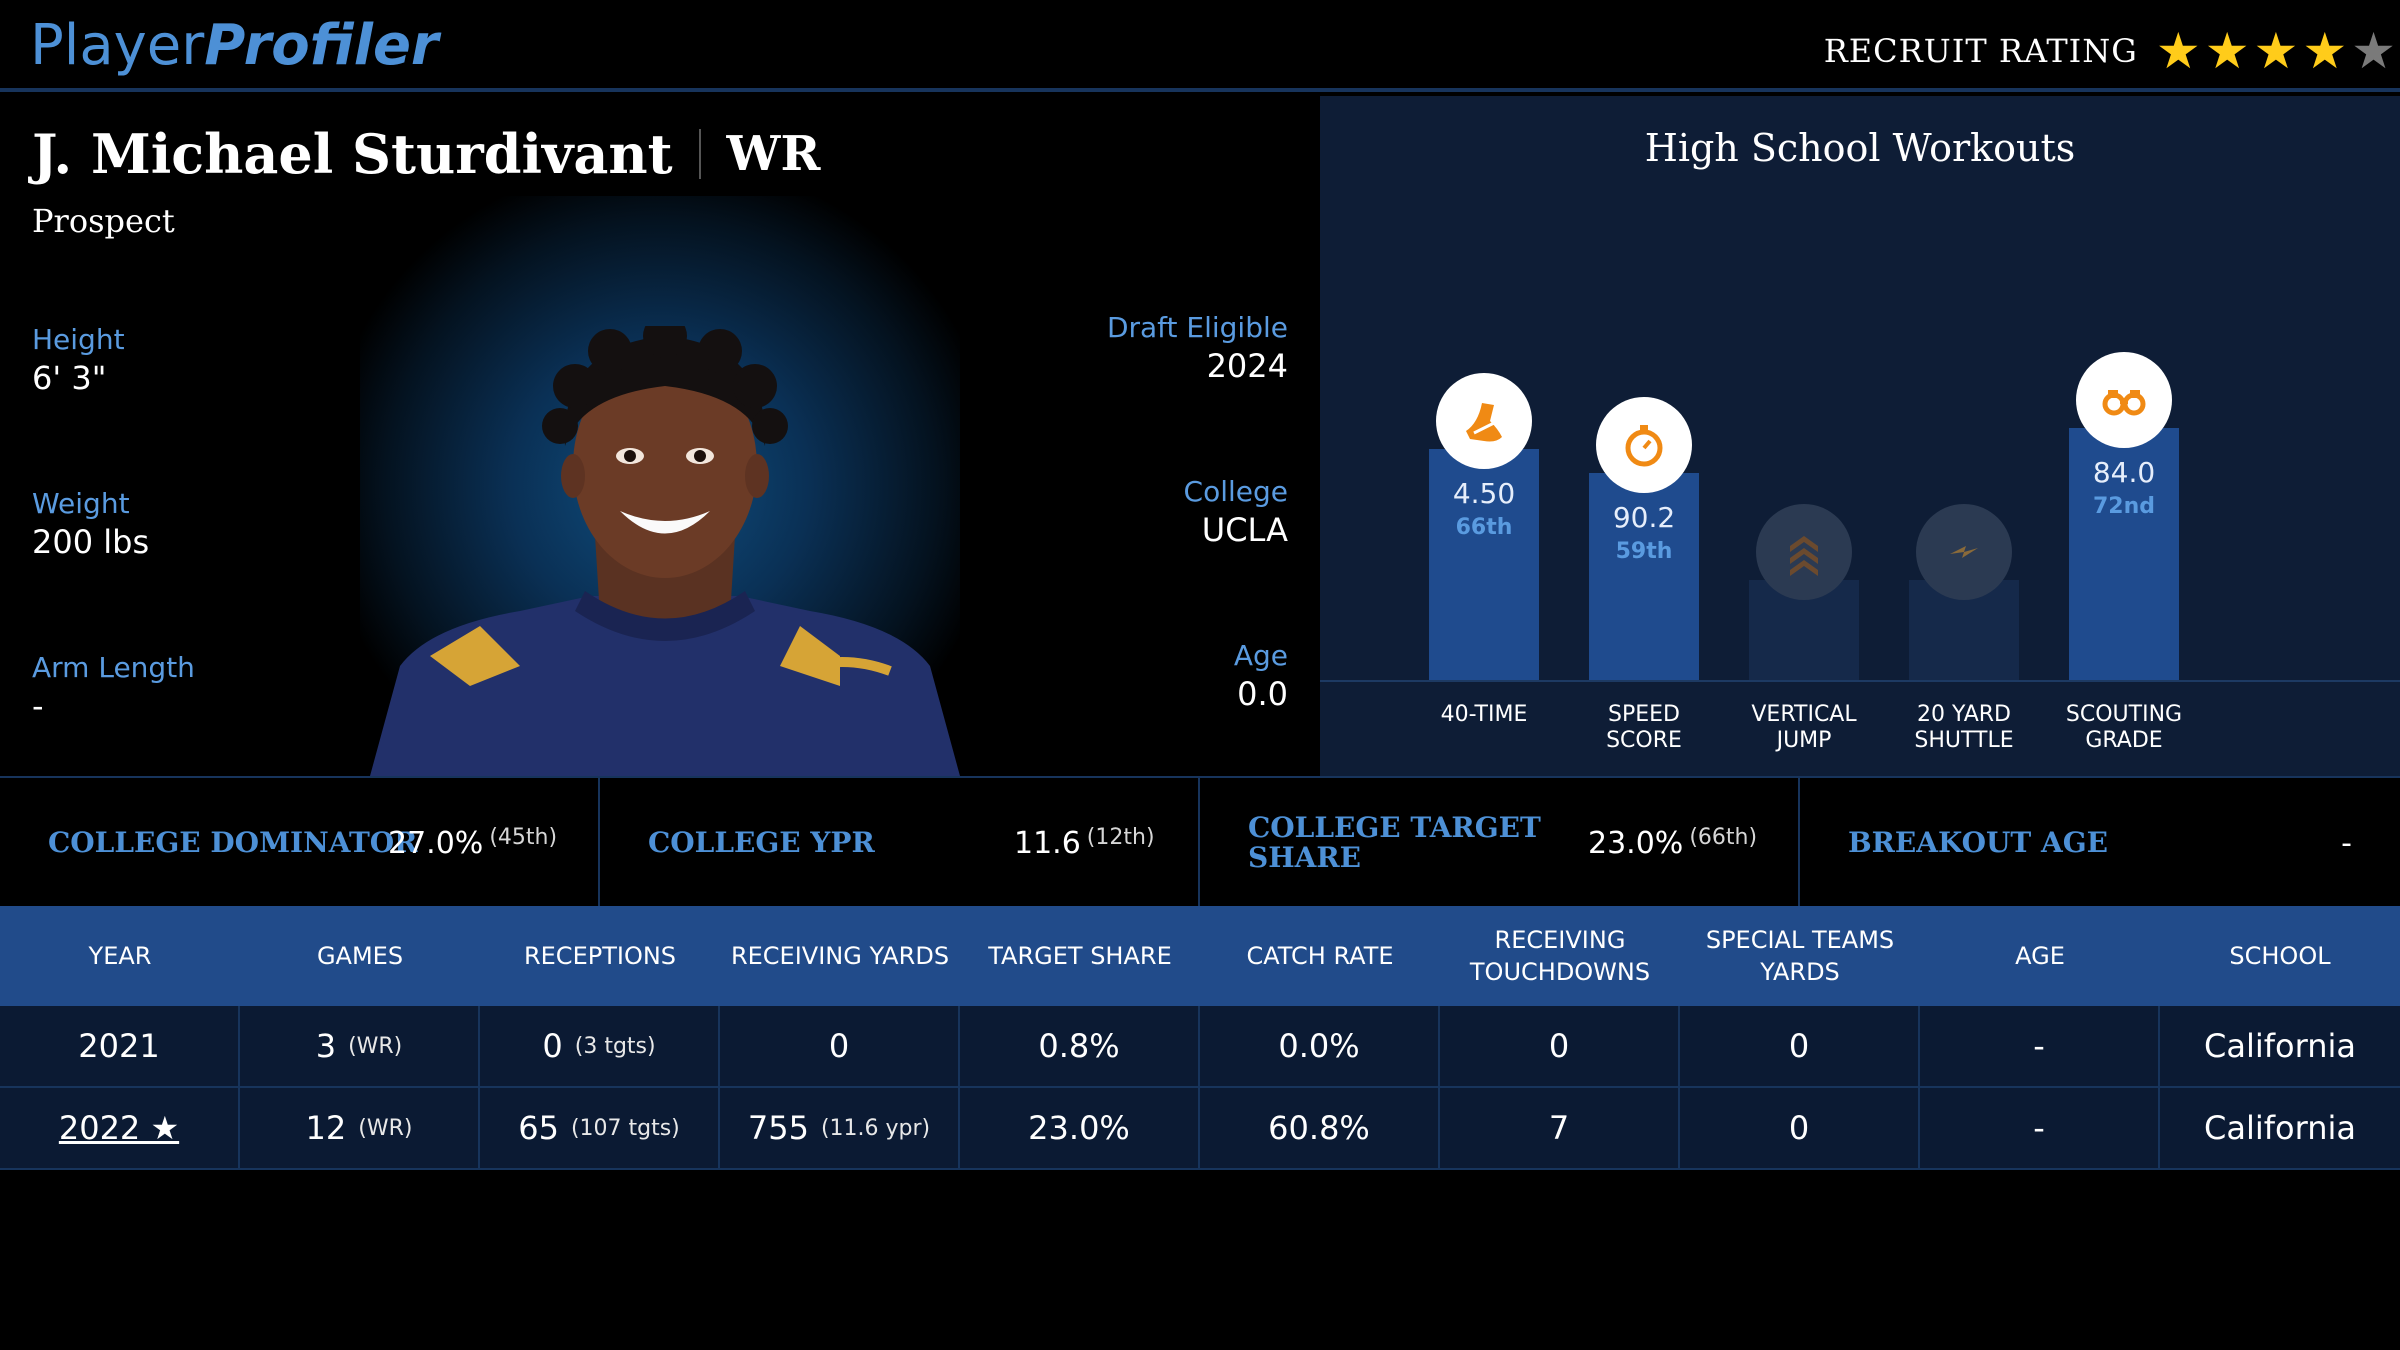  I want to click on attr-weight: Weight 200 lbs, so click(182, 524).